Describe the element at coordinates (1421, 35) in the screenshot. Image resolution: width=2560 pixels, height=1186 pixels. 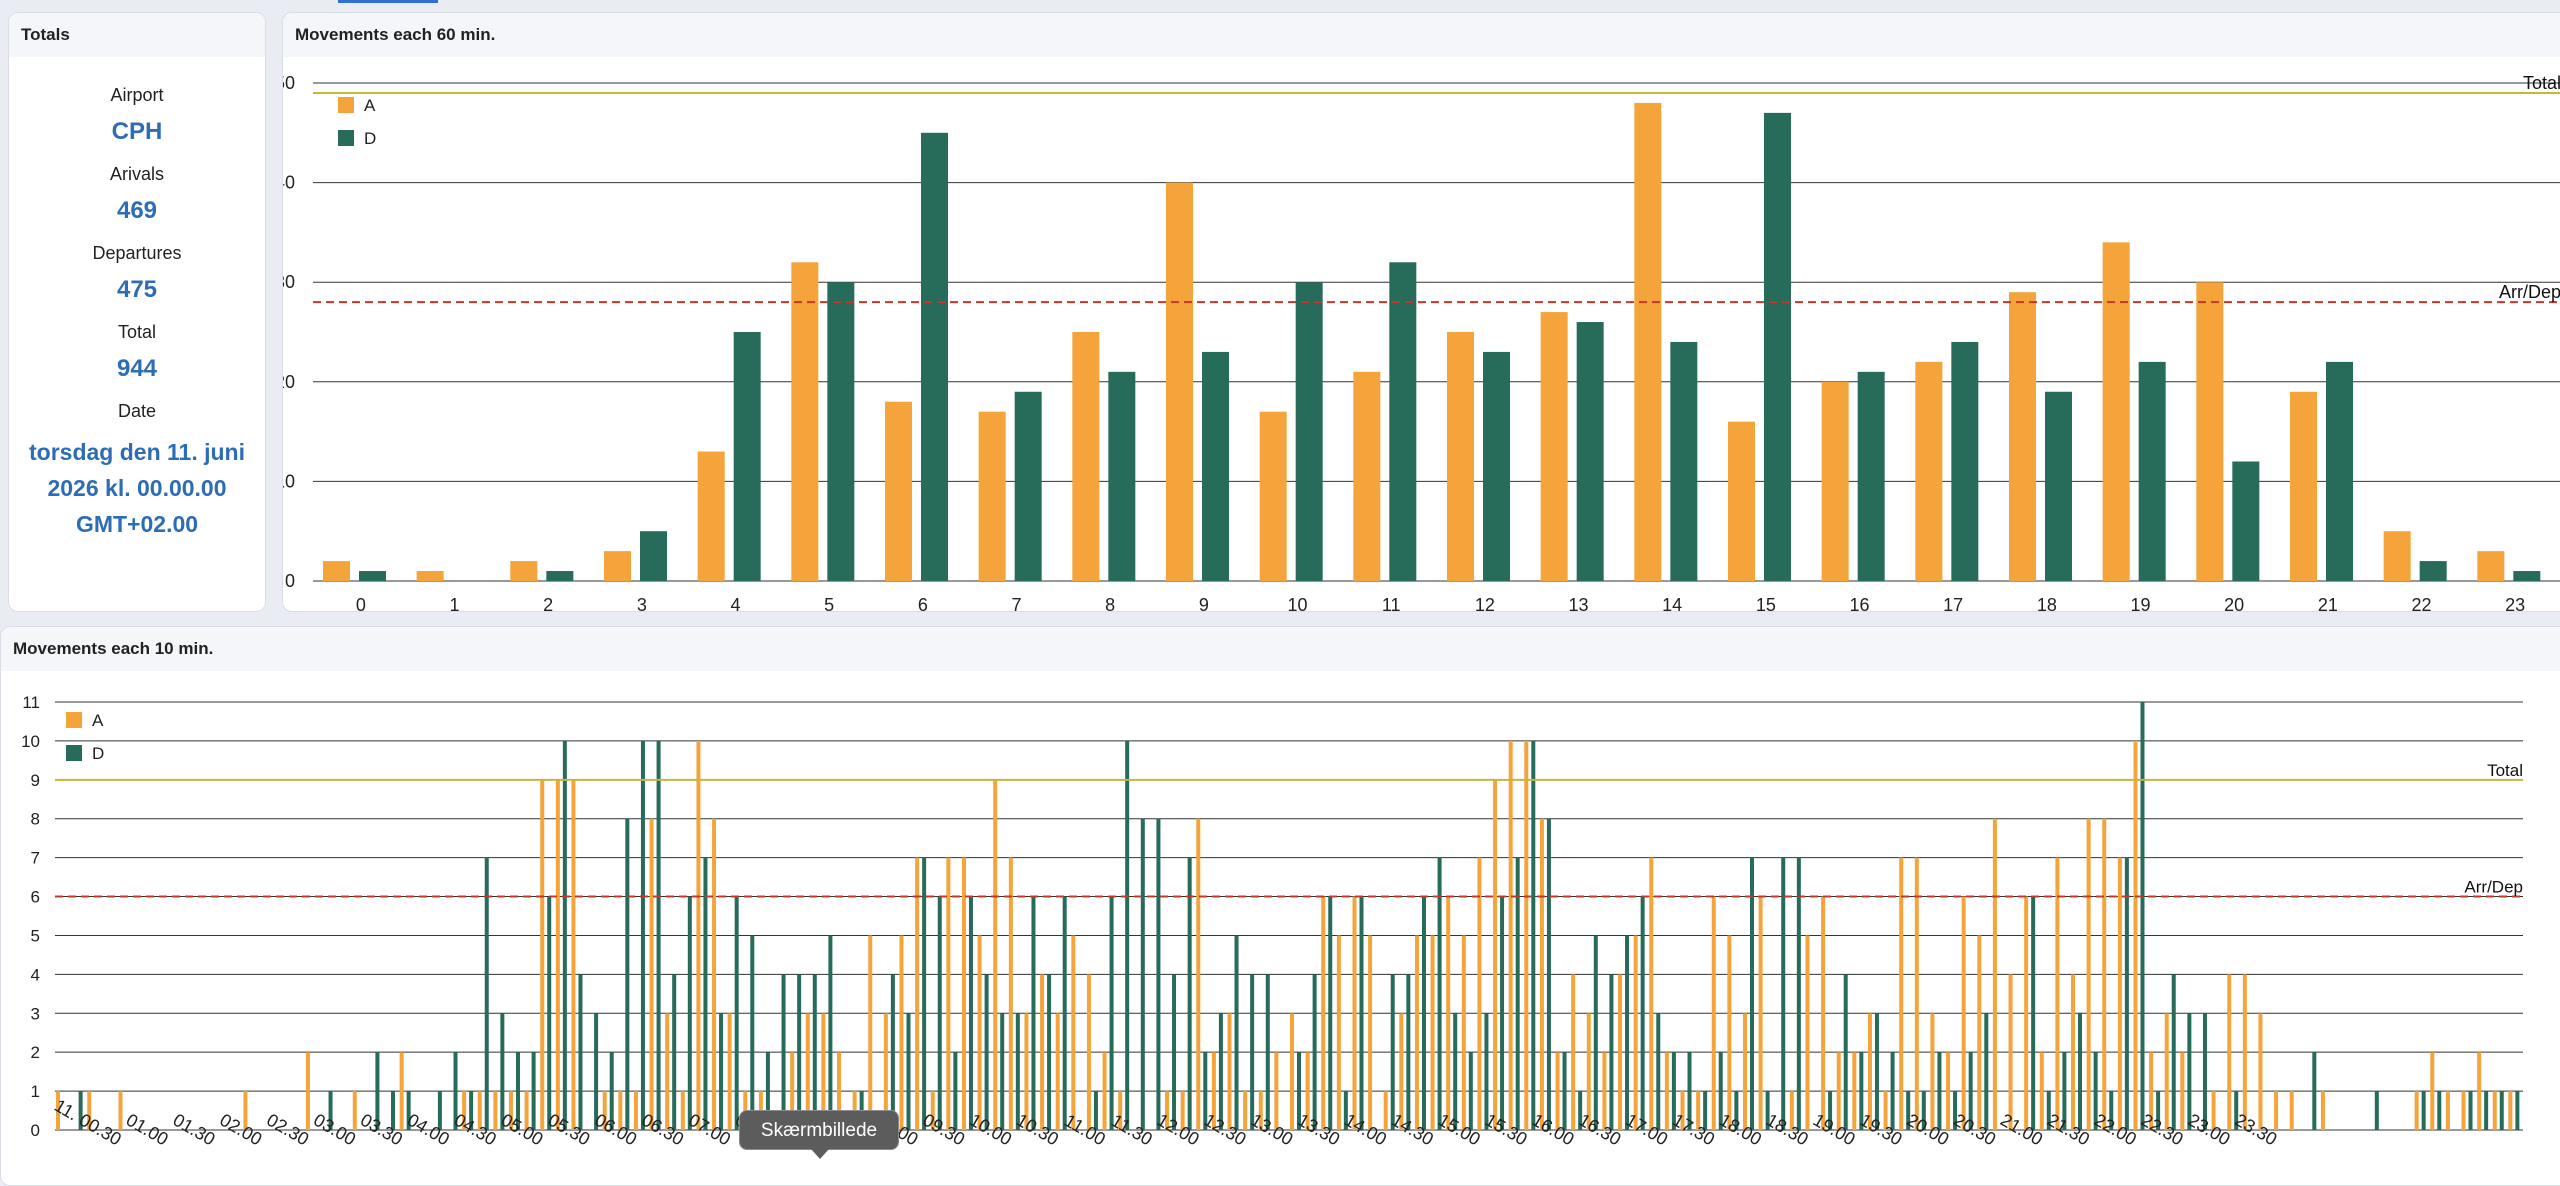
I see `hourly-chart-title: Movements each 60 min.` at that location.